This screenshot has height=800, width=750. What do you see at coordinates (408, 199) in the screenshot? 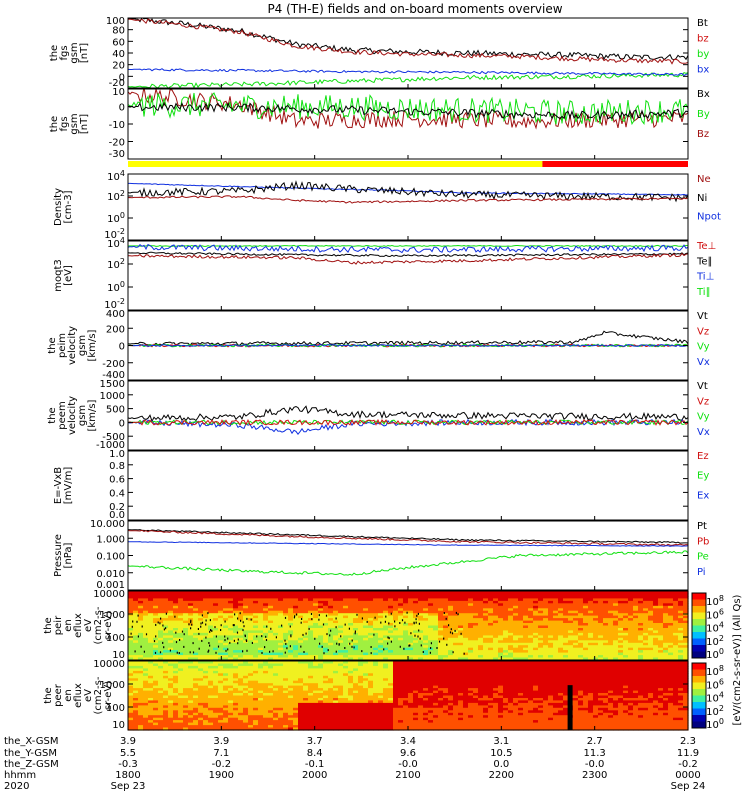
I see `series-line-ne` at bounding box center [408, 199].